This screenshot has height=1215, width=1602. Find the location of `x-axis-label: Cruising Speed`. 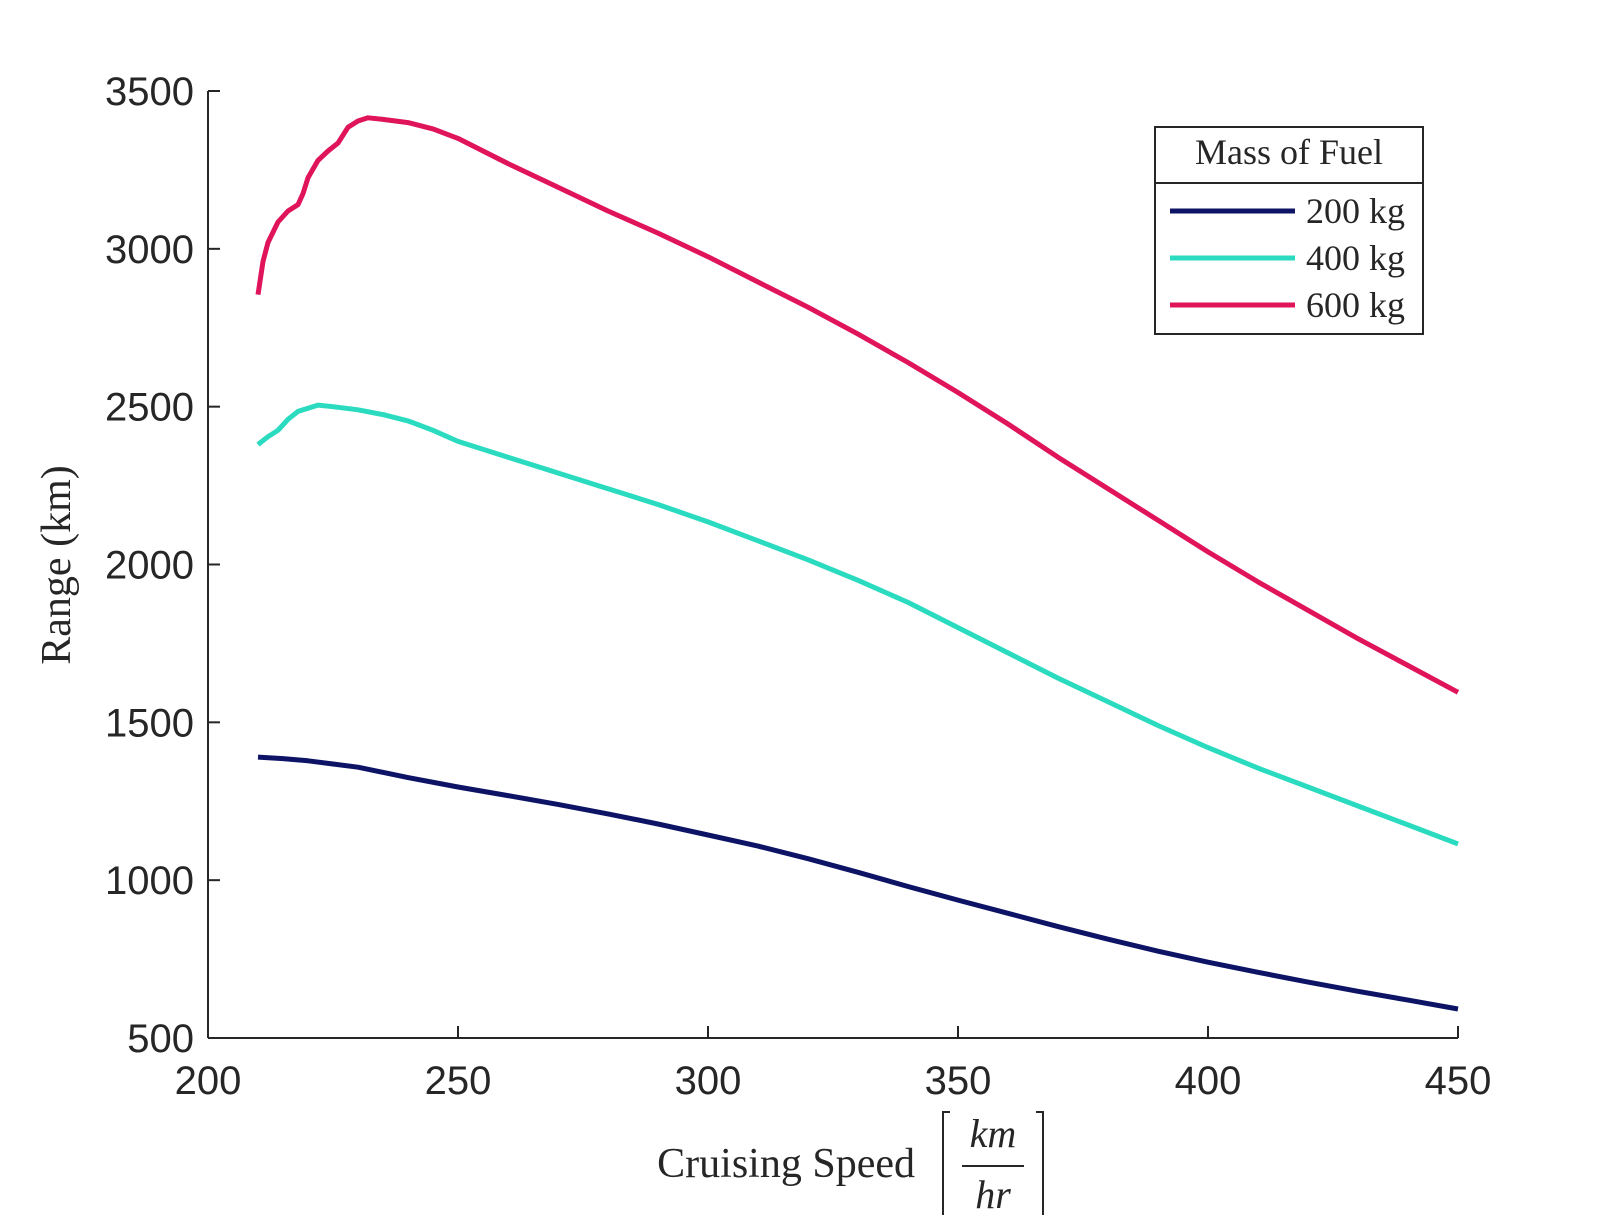

x-axis-label: Cruising Speed is located at coordinates (786, 1164).